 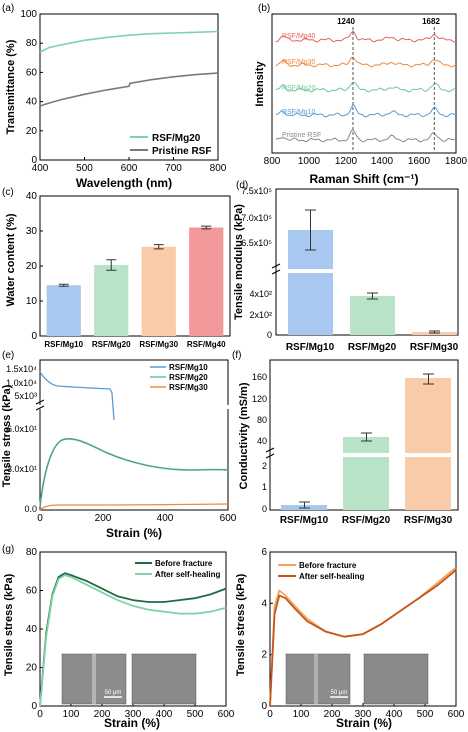 I want to click on g2-legend-label-after: After self-healing, so click(x=331, y=576).